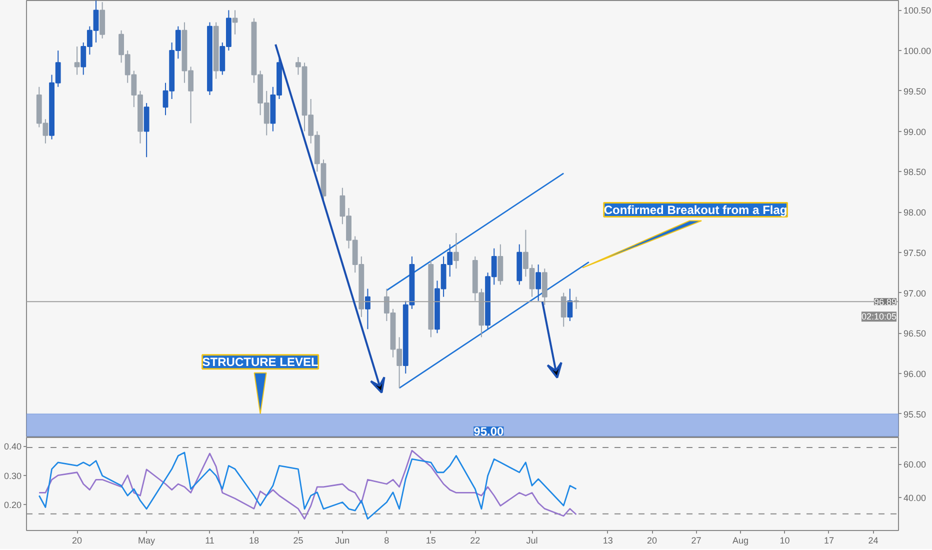  What do you see at coordinates (696, 541) in the screenshot?
I see `x-tick-label: 27` at bounding box center [696, 541].